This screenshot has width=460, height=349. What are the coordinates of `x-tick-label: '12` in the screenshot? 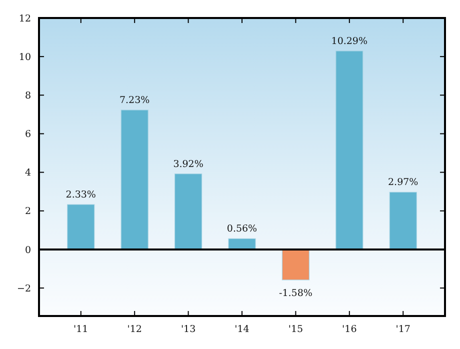 It's located at (134, 329).